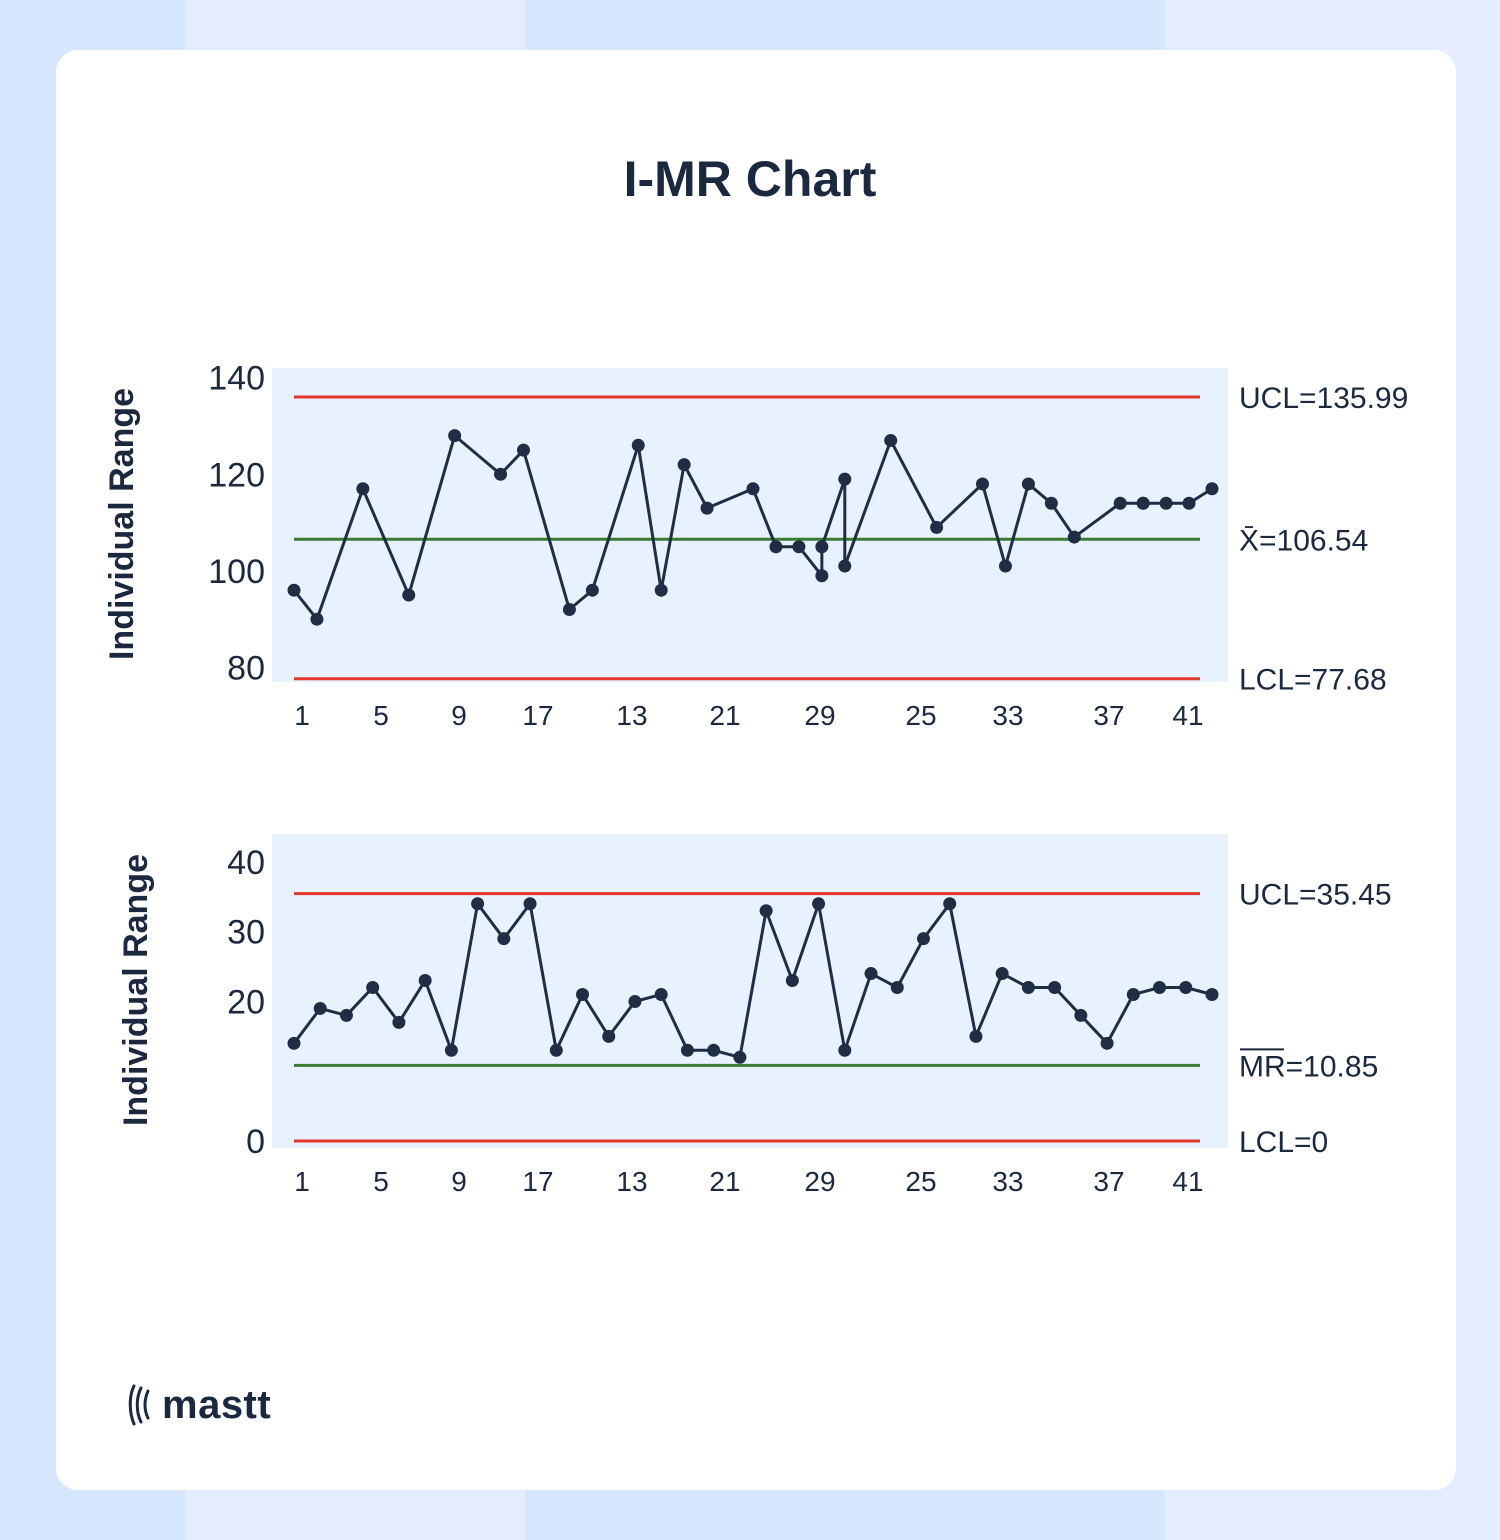  What do you see at coordinates (1308, 1066) in the screenshot?
I see `center-label: MR=10.85` at bounding box center [1308, 1066].